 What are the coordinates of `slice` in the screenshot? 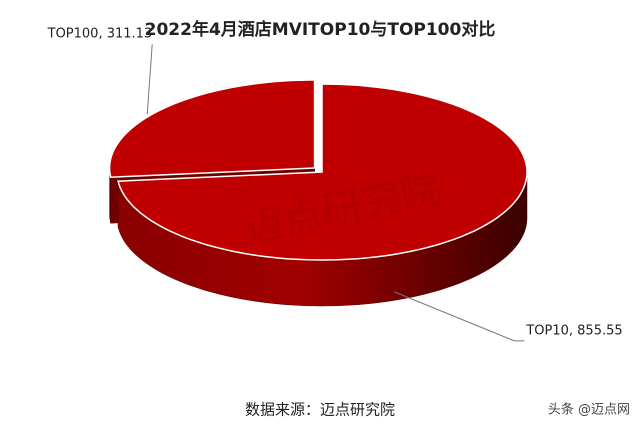 It's located at (212, 128).